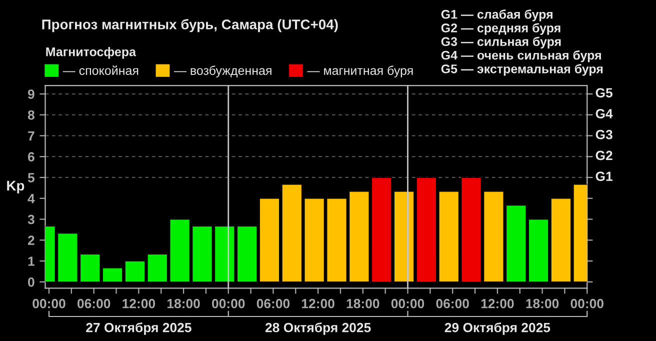 This screenshot has height=341, width=656. Describe the element at coordinates (223, 72) in the screenshot. I see `legend-label: — возбужденная` at that location.